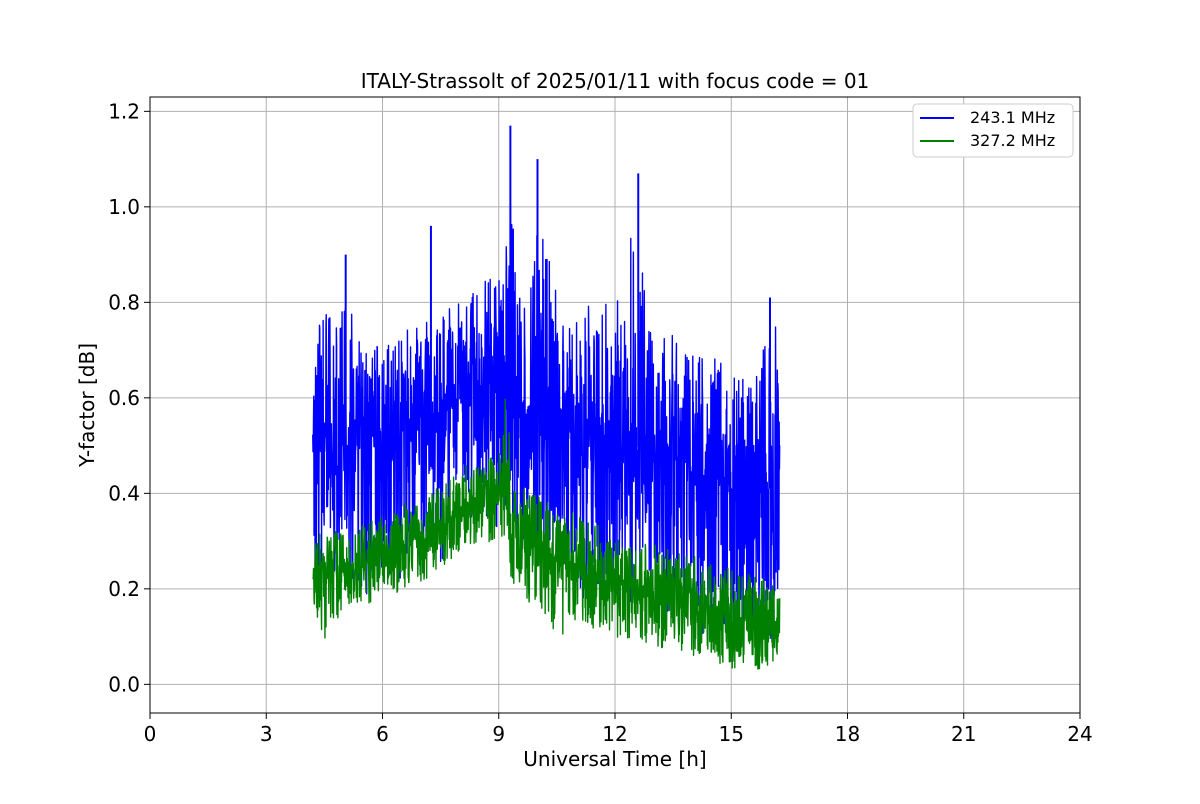 This screenshot has height=804, width=1200. What do you see at coordinates (614, 759) in the screenshot?
I see `x-axis-label: Universal Time [h]` at bounding box center [614, 759].